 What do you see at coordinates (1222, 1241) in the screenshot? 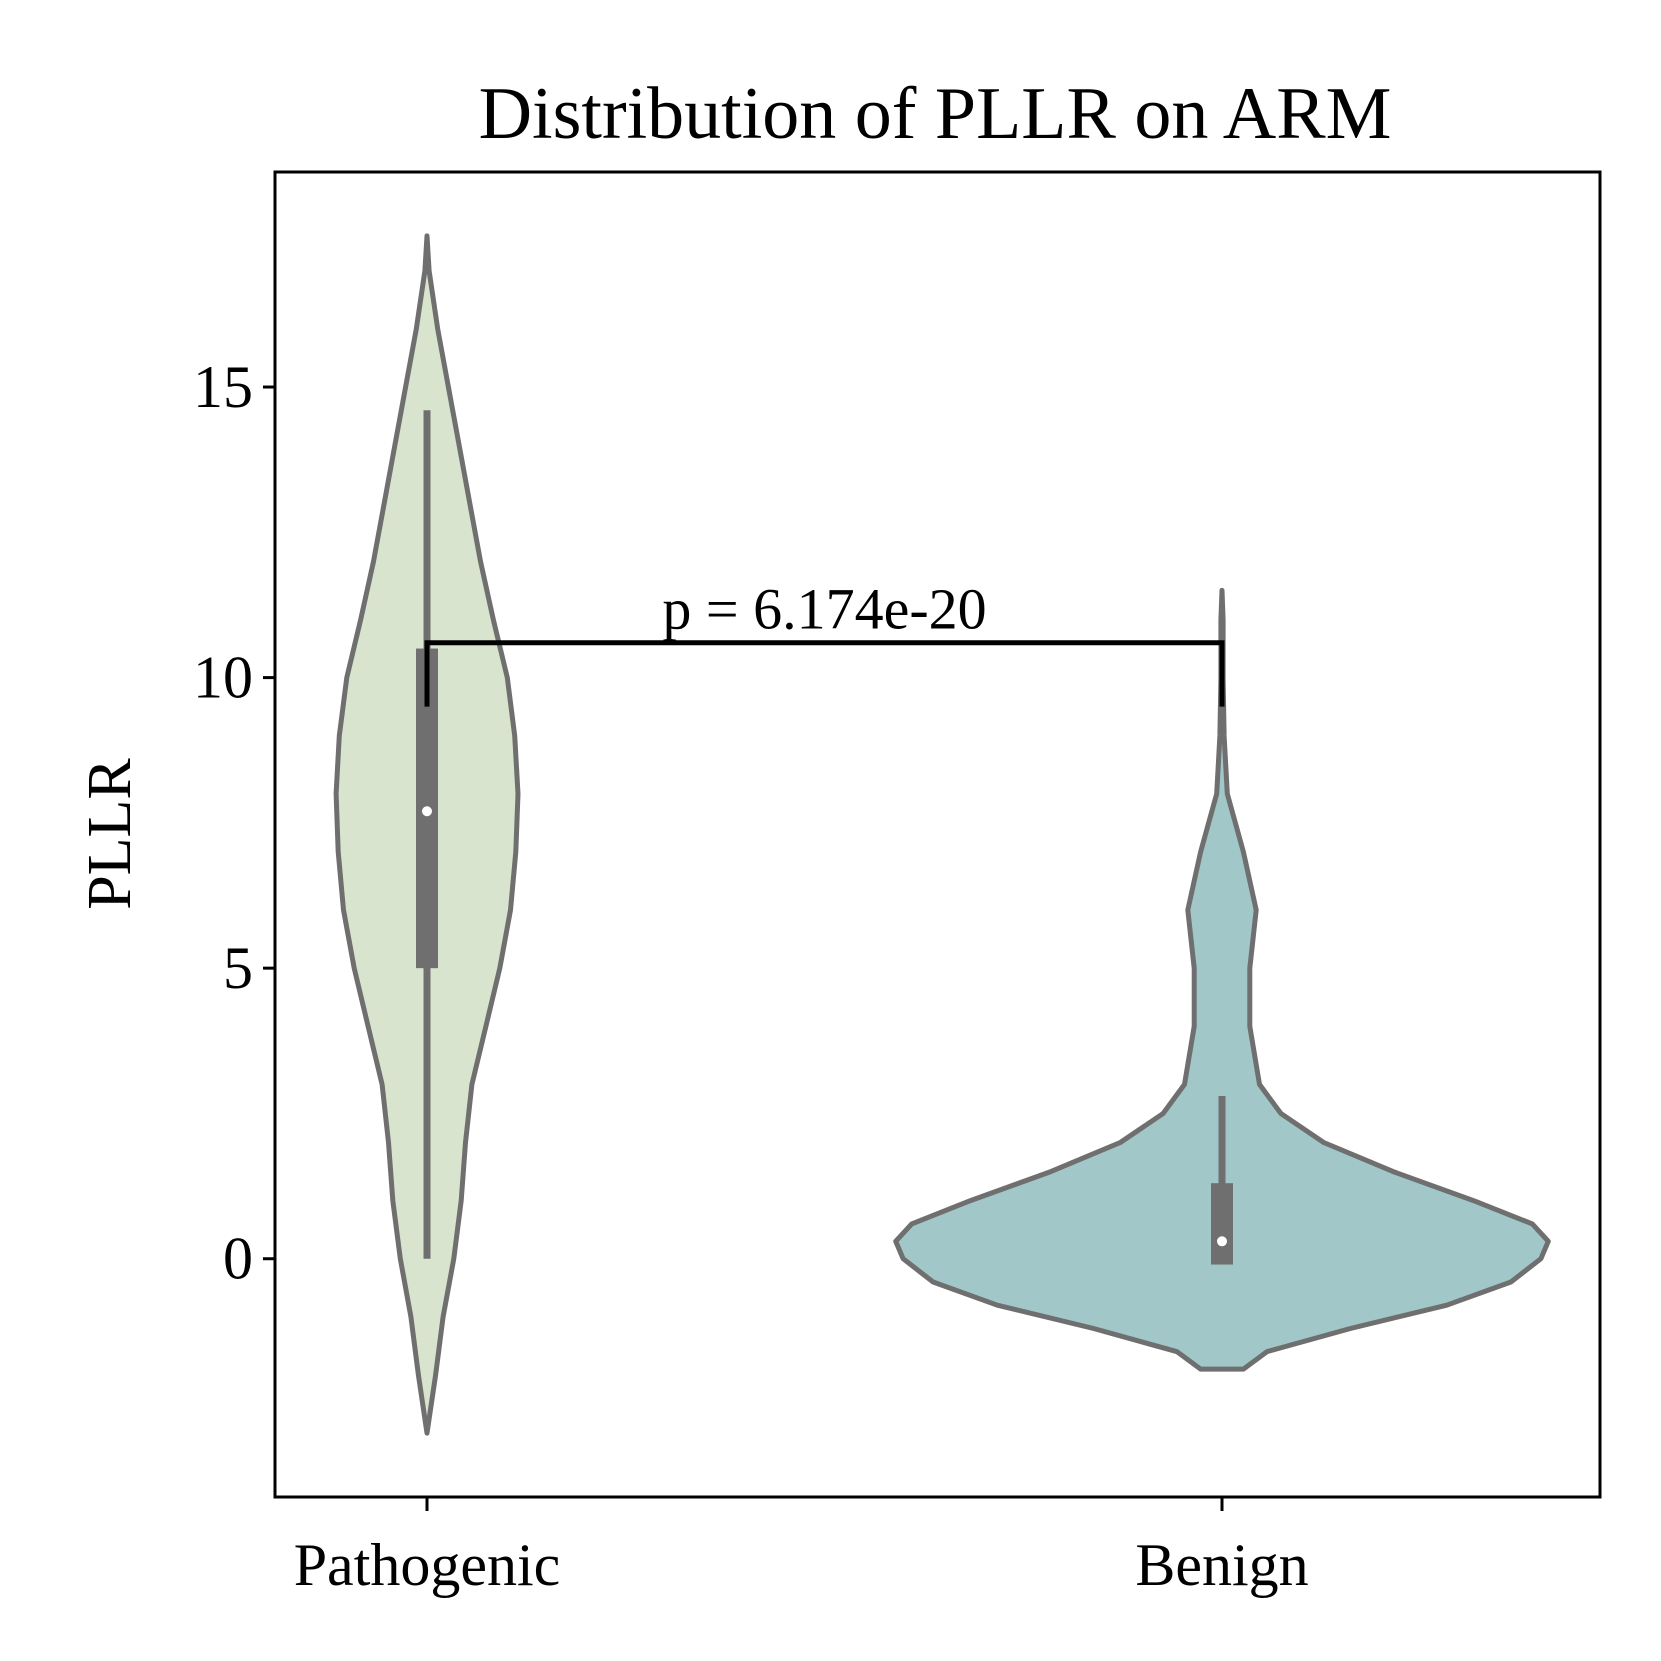
I see `median-dot-benign` at bounding box center [1222, 1241].